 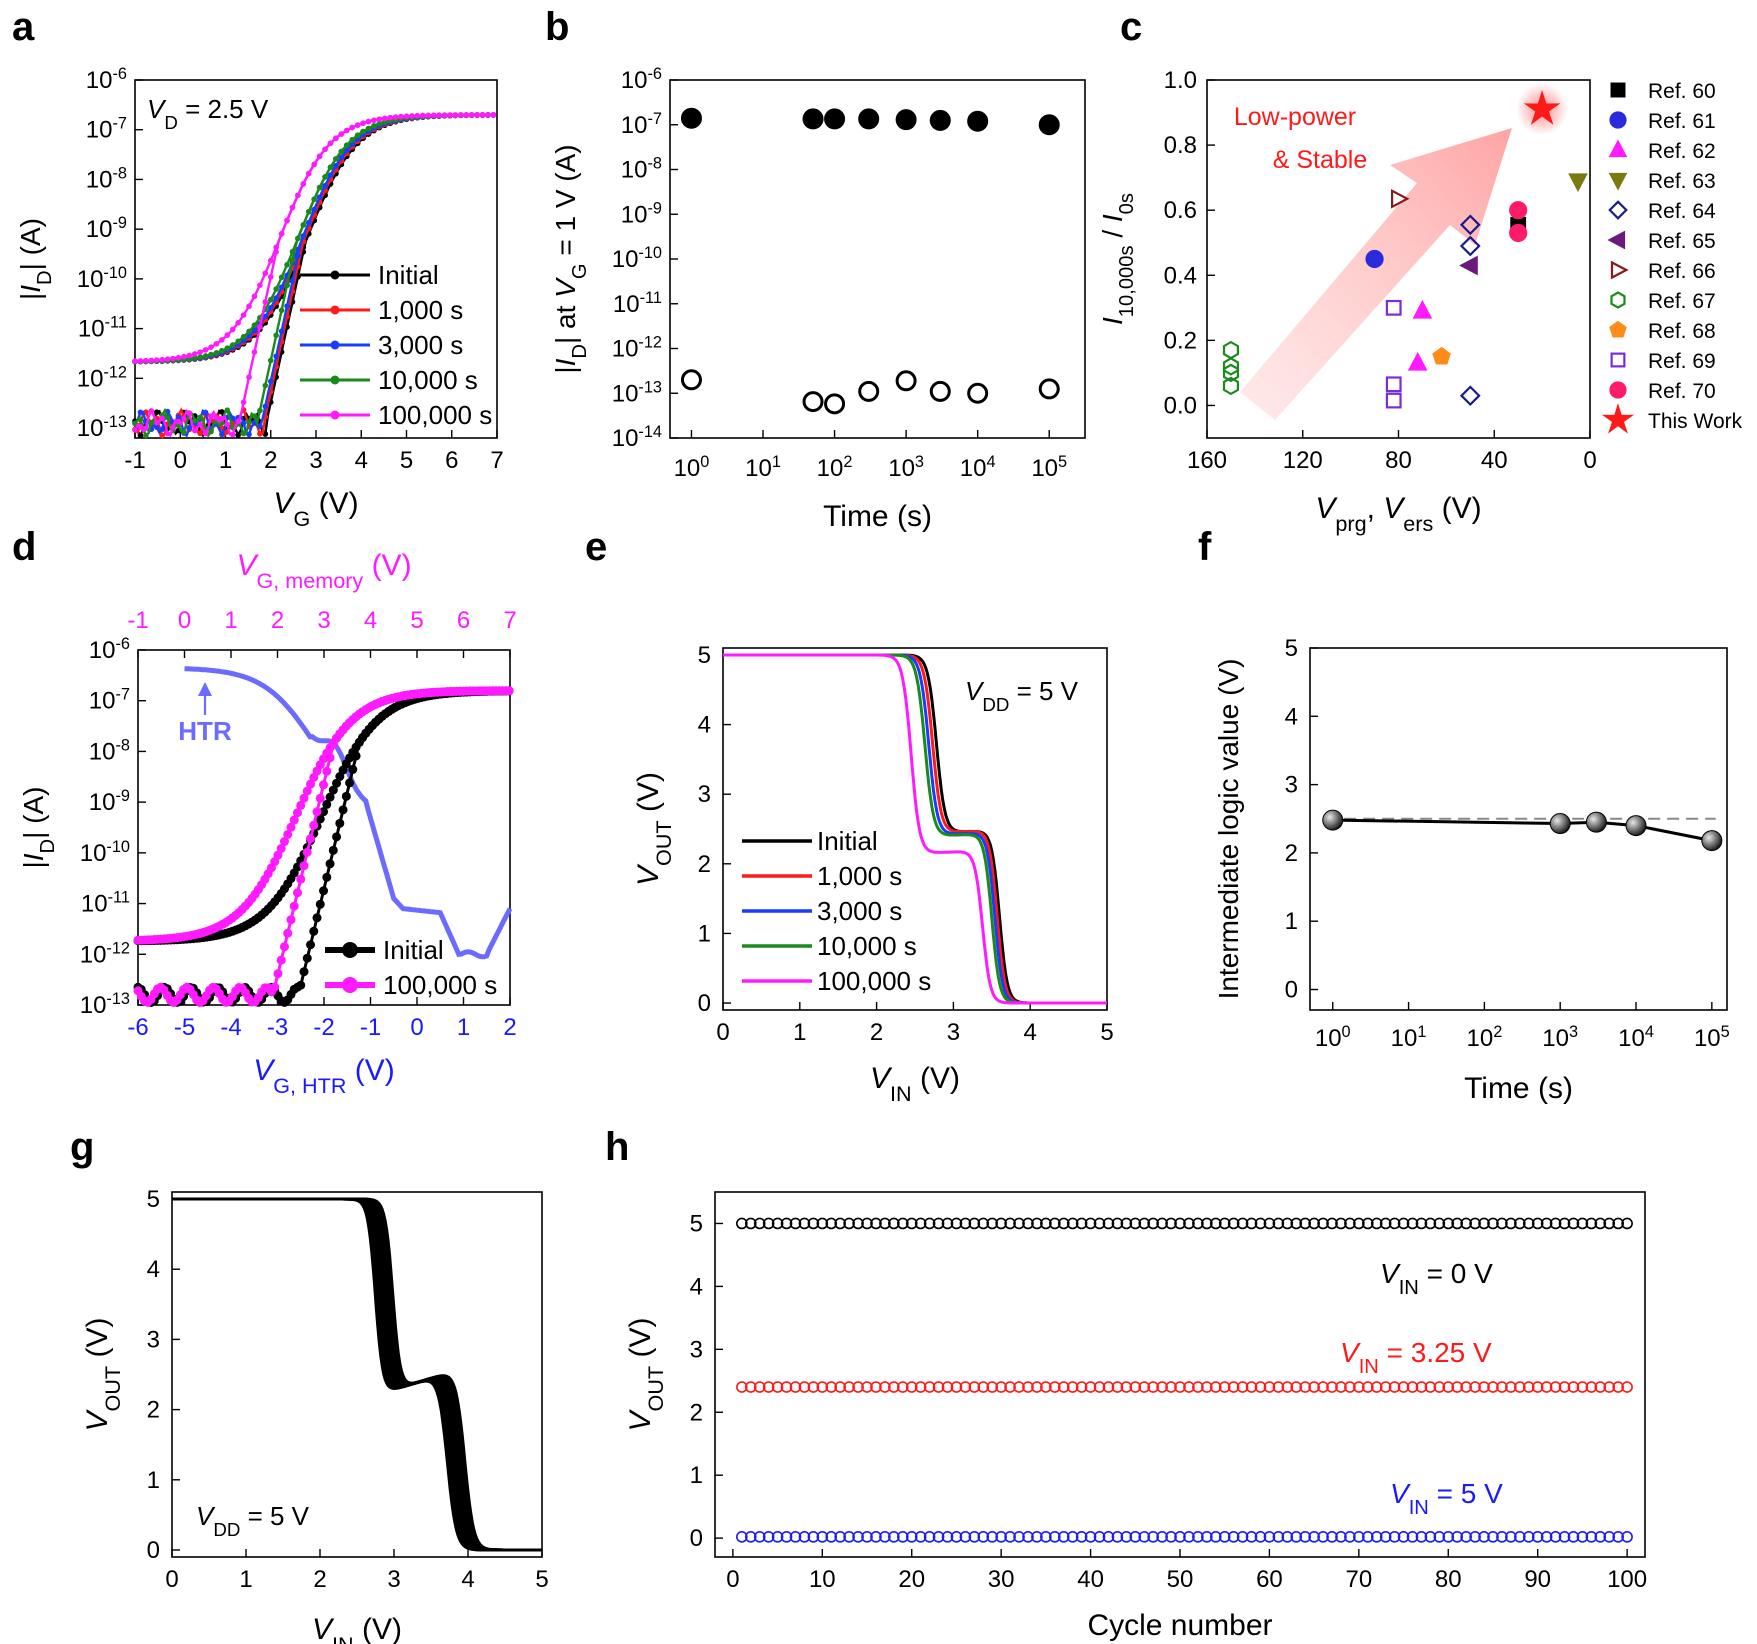 What do you see at coordinates (270, 460) in the screenshot?
I see `tick-label: 2` at bounding box center [270, 460].